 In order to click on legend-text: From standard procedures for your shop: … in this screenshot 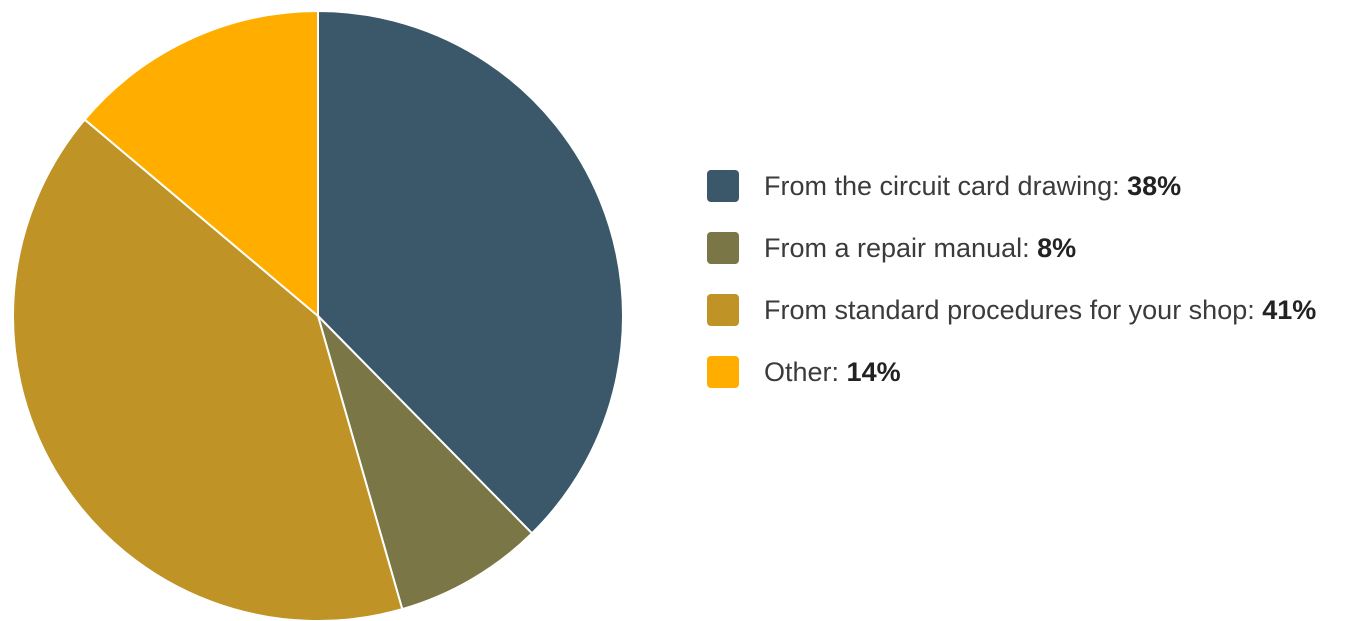, I will do `click(1040, 310)`.